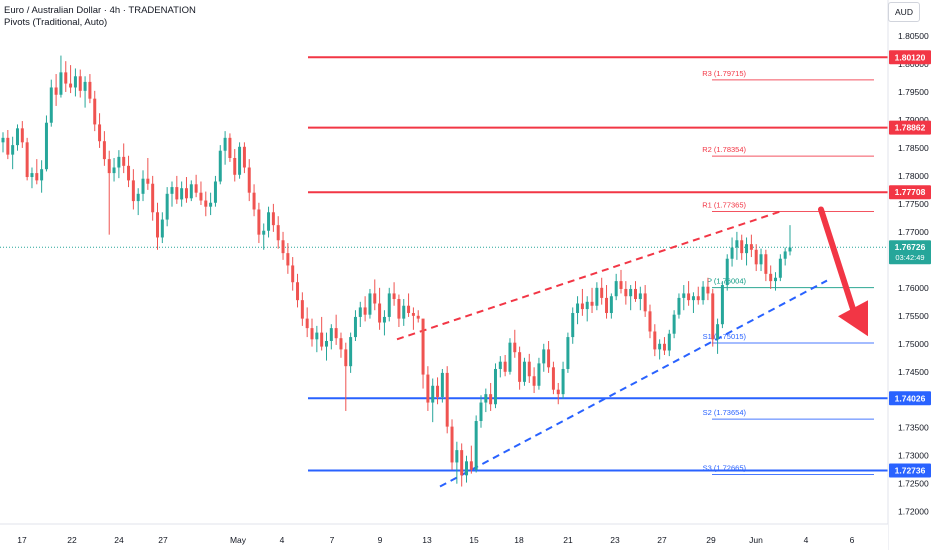 Image resolution: width=932 pixels, height=555 pixels. What do you see at coordinates (910, 398) in the screenshot?
I see `support-level-tag` at bounding box center [910, 398].